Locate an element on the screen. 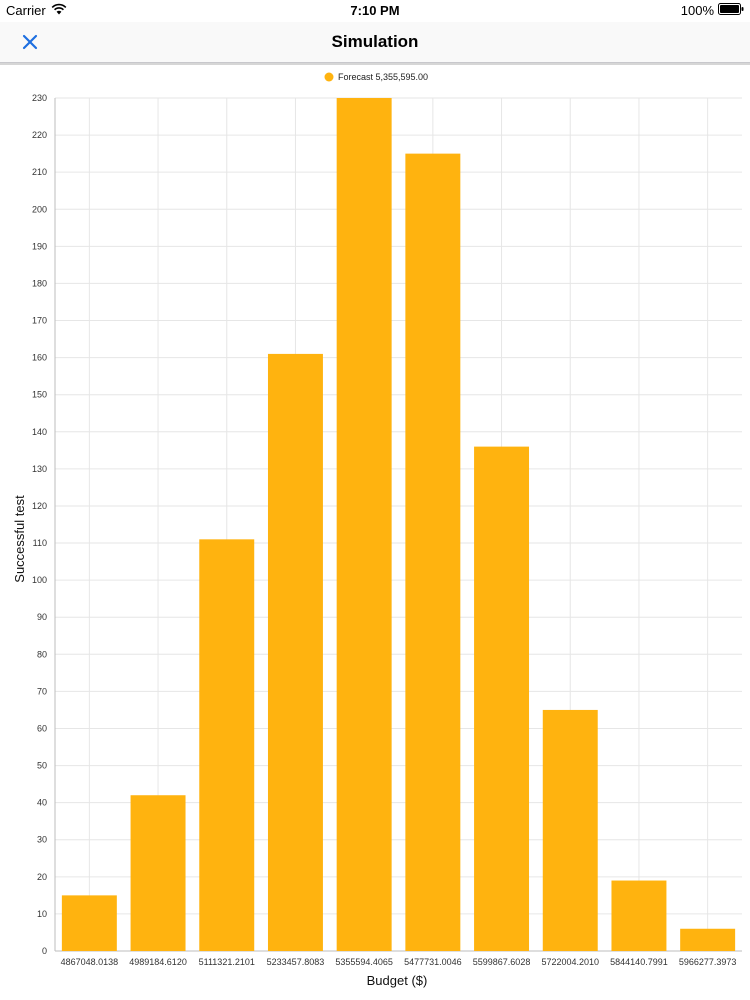  nav-bar: Simulation is located at coordinates (375, 42).